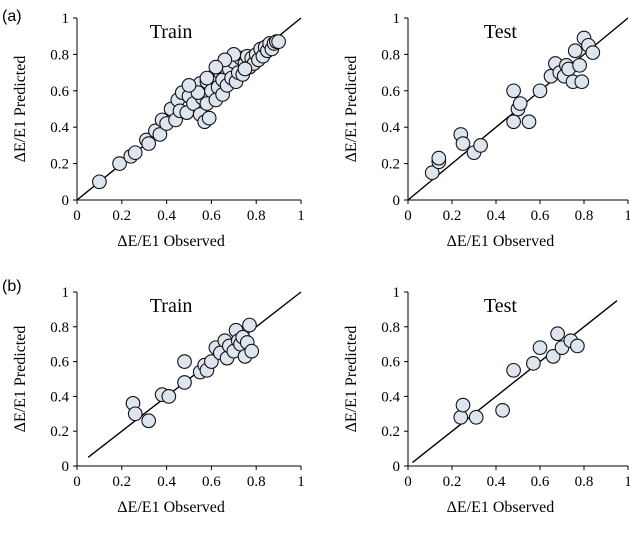 The image size is (630, 534). I want to click on chart-title: Train, so click(171, 306).